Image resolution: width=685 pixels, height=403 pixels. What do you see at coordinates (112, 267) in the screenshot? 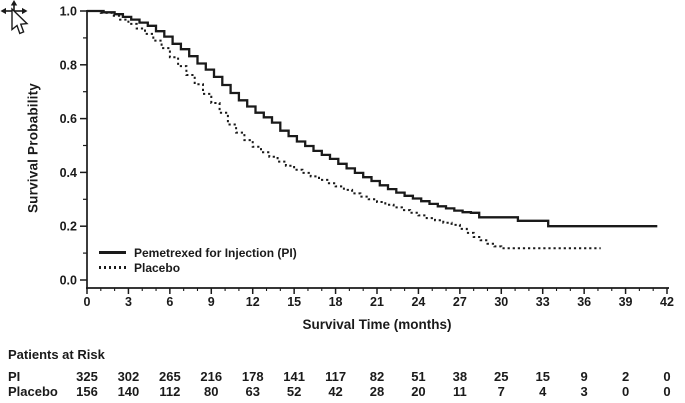
I see `dotted-line-swatch-icon` at bounding box center [112, 267].